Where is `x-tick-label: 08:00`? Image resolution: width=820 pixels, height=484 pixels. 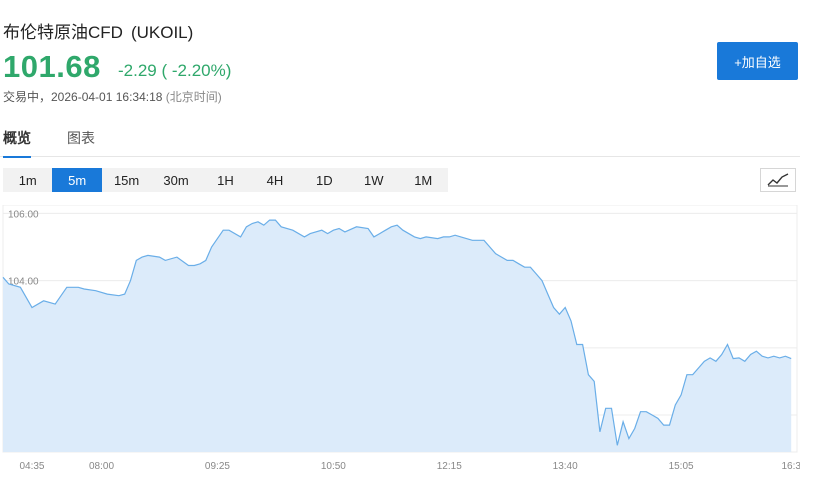
x-tick-label: 08:00 is located at coordinates (101, 466).